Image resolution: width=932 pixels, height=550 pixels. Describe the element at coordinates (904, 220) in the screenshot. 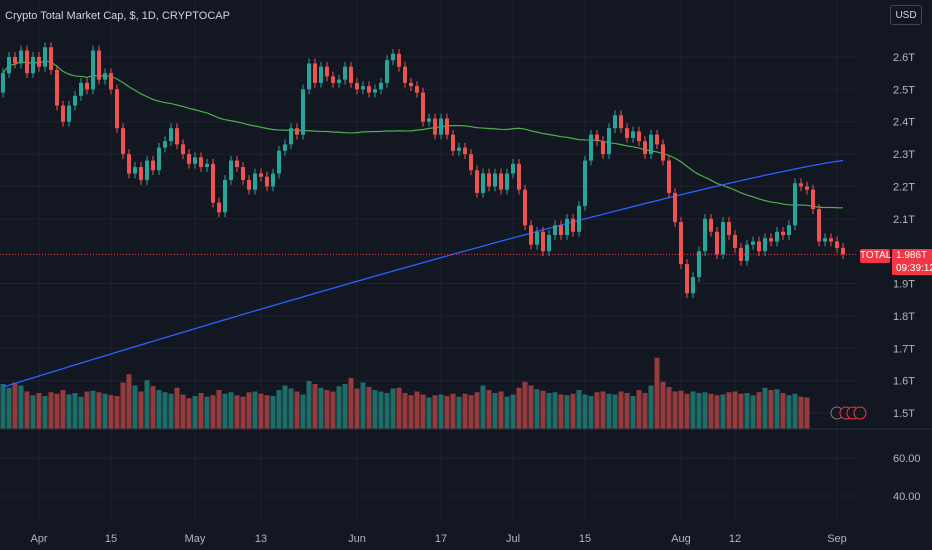

I see `y-tick-label: 2.1T` at that location.